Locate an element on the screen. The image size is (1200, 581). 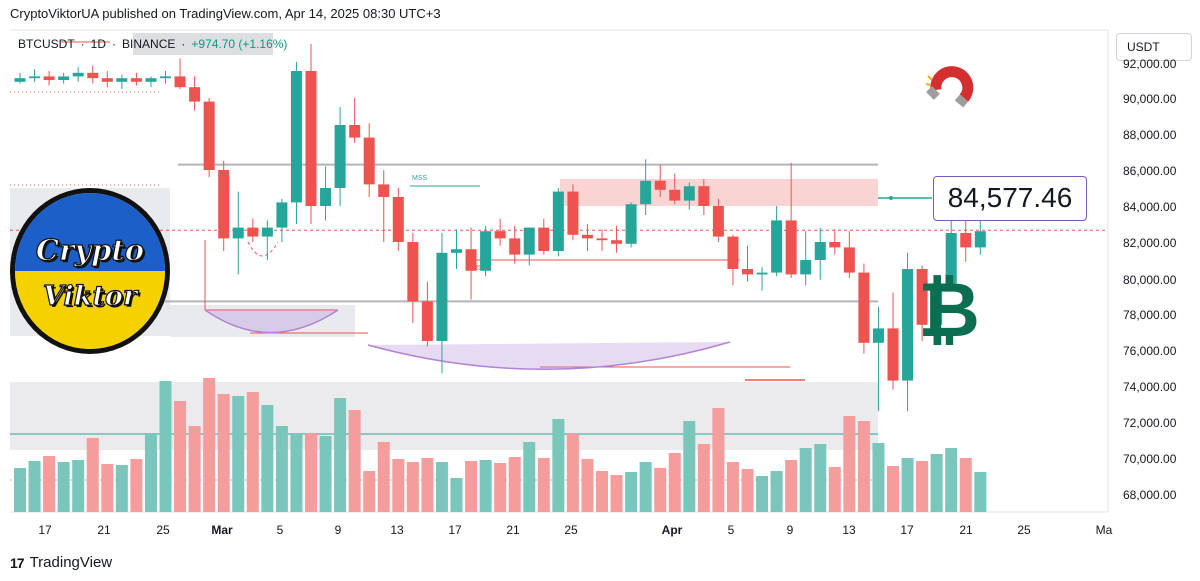
time-tick-label: 25 is located at coordinates (163, 530).